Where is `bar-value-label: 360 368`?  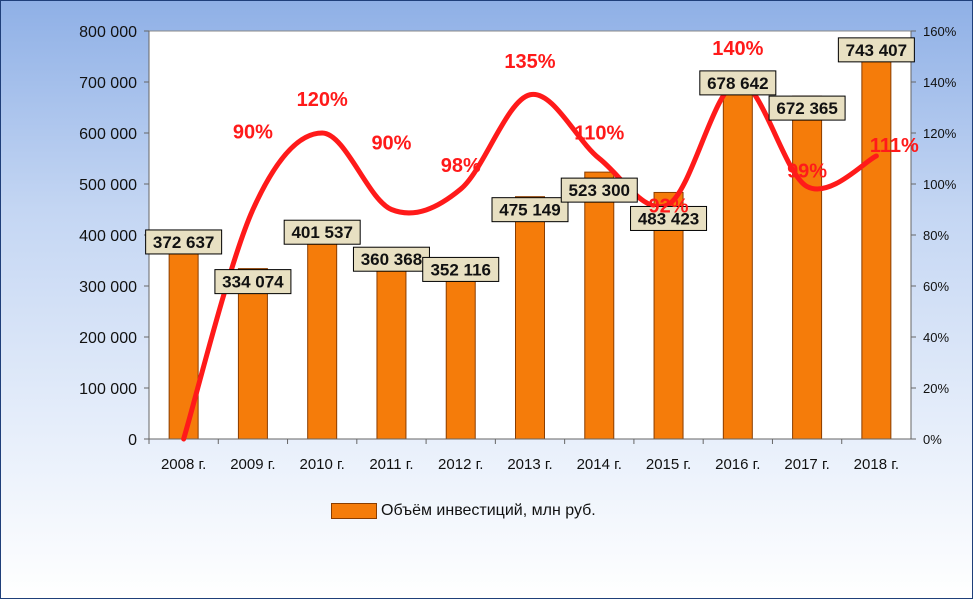 bar-value-label: 360 368 is located at coordinates (391, 259).